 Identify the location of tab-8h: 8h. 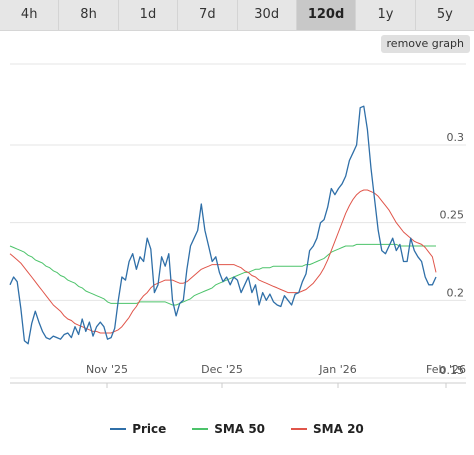
(89, 15).